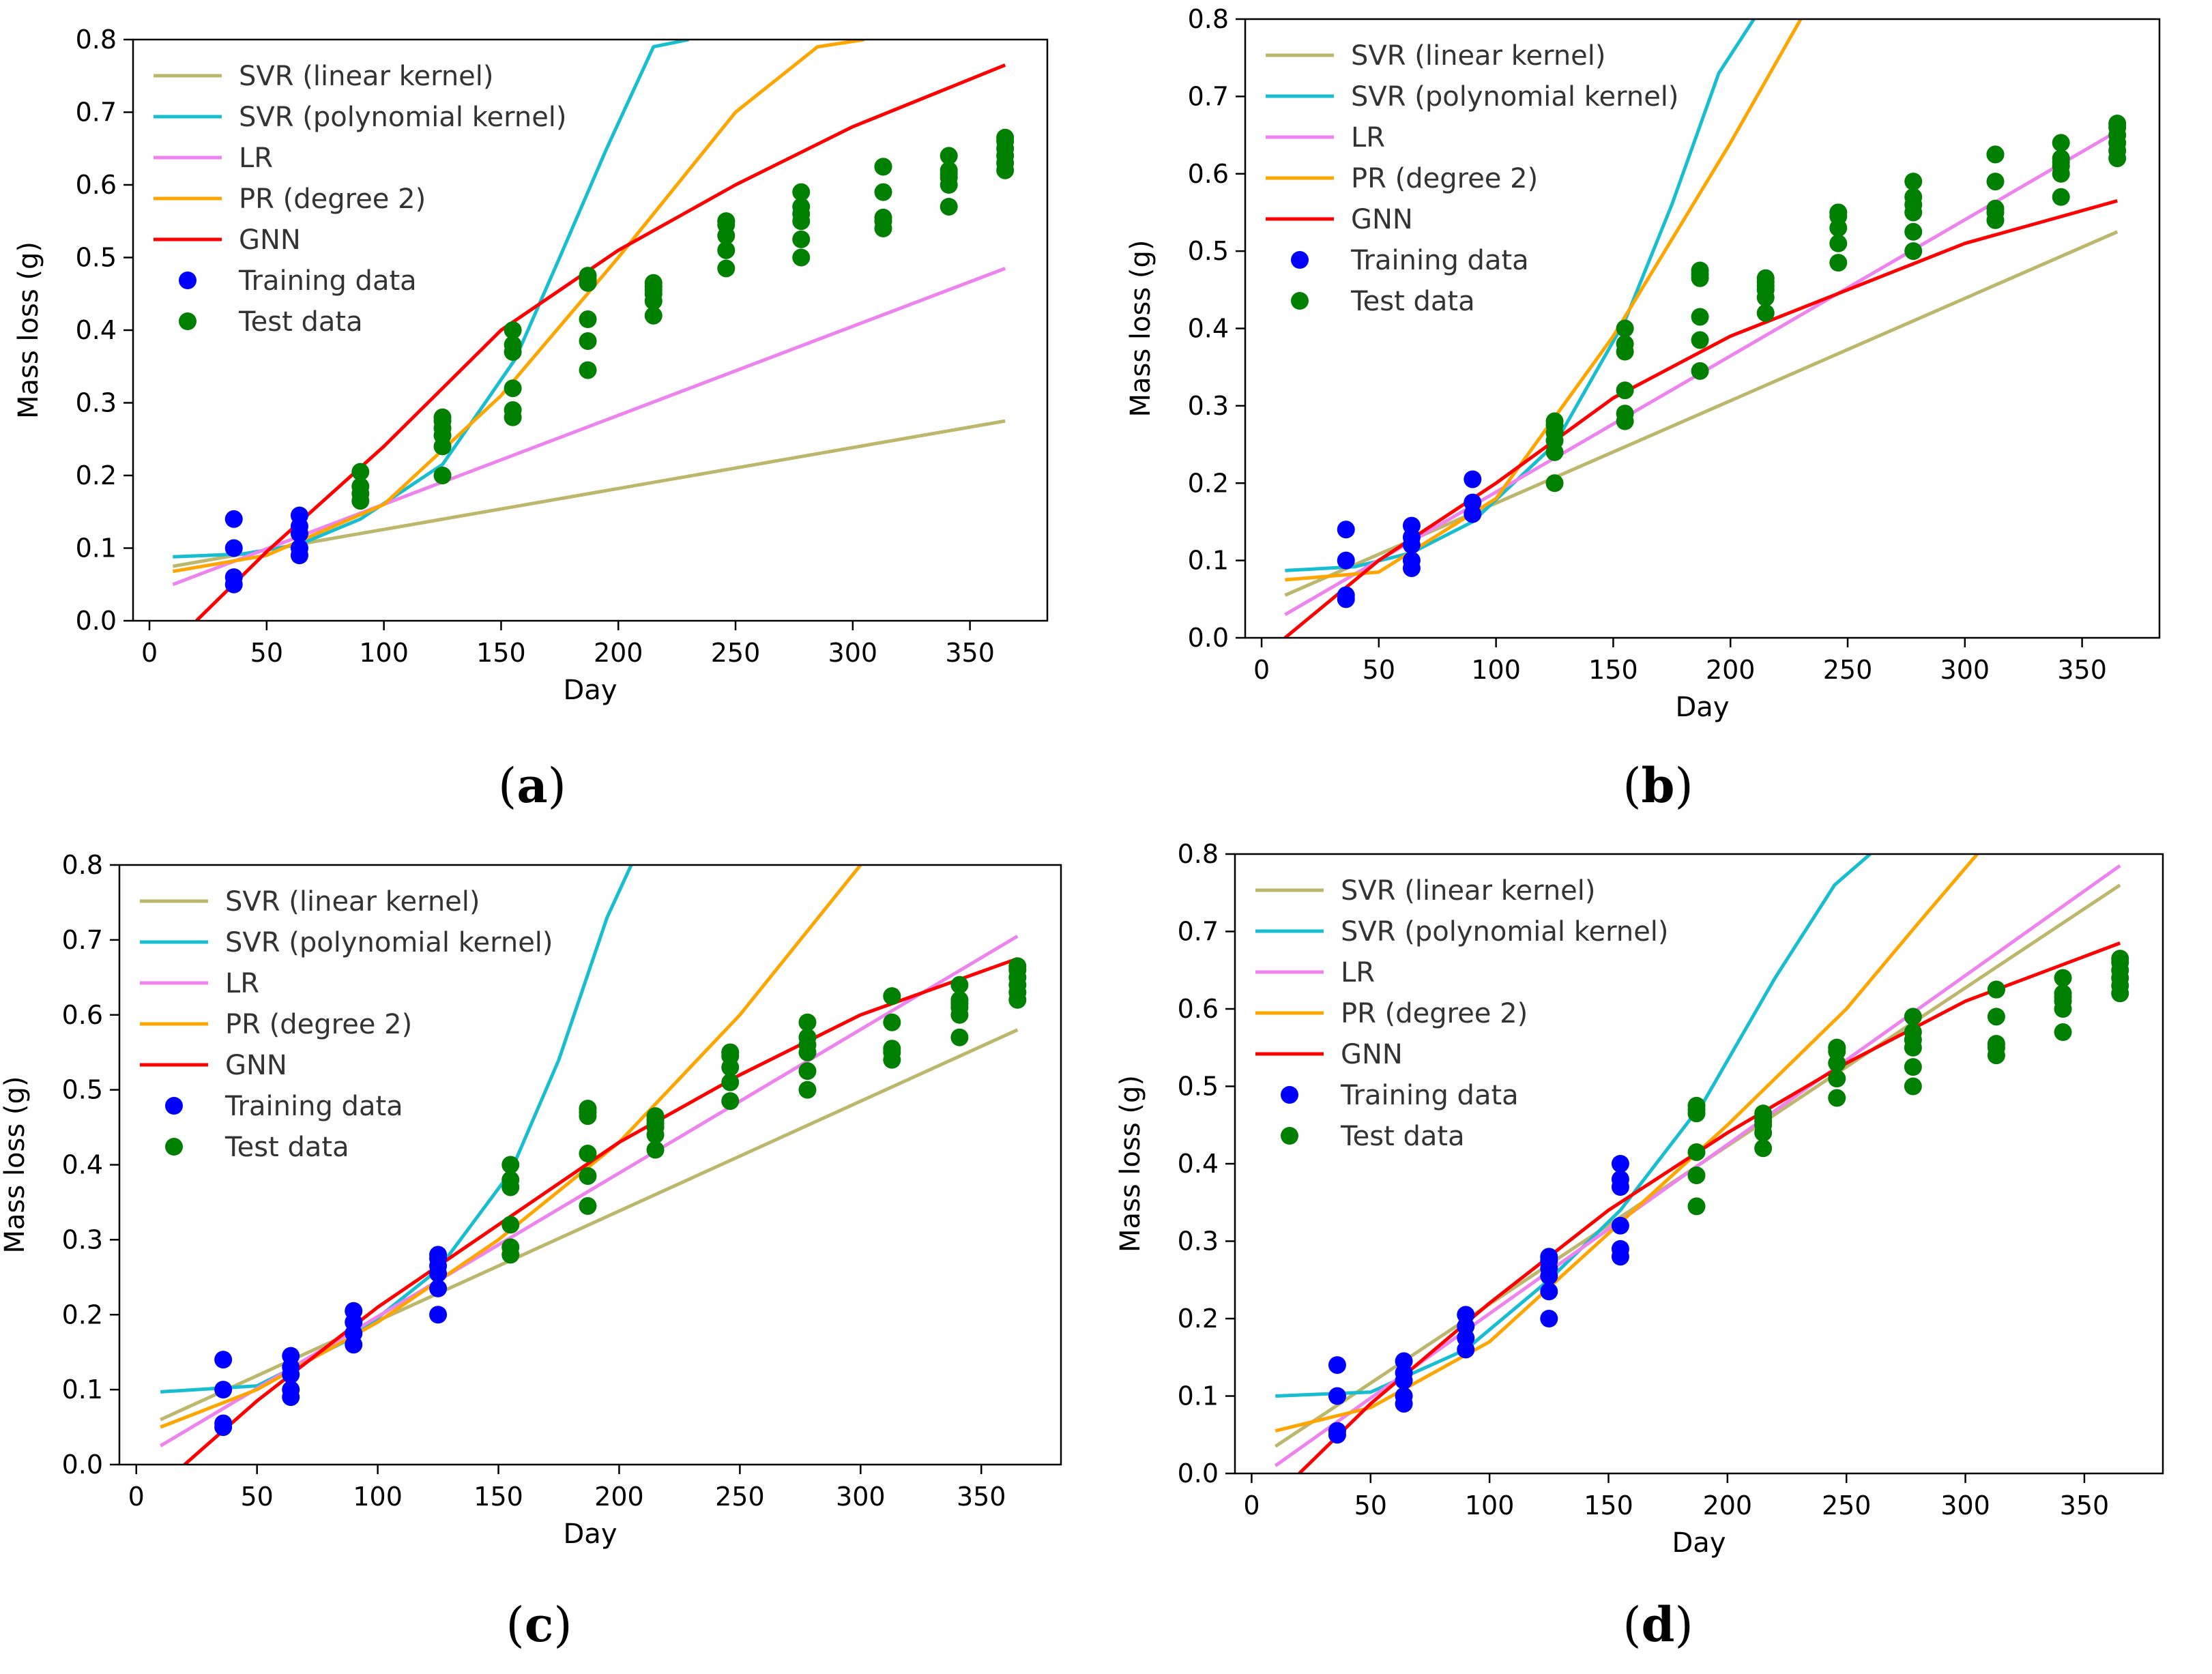  I want to click on x-tick-label: 150, so click(501, 653).